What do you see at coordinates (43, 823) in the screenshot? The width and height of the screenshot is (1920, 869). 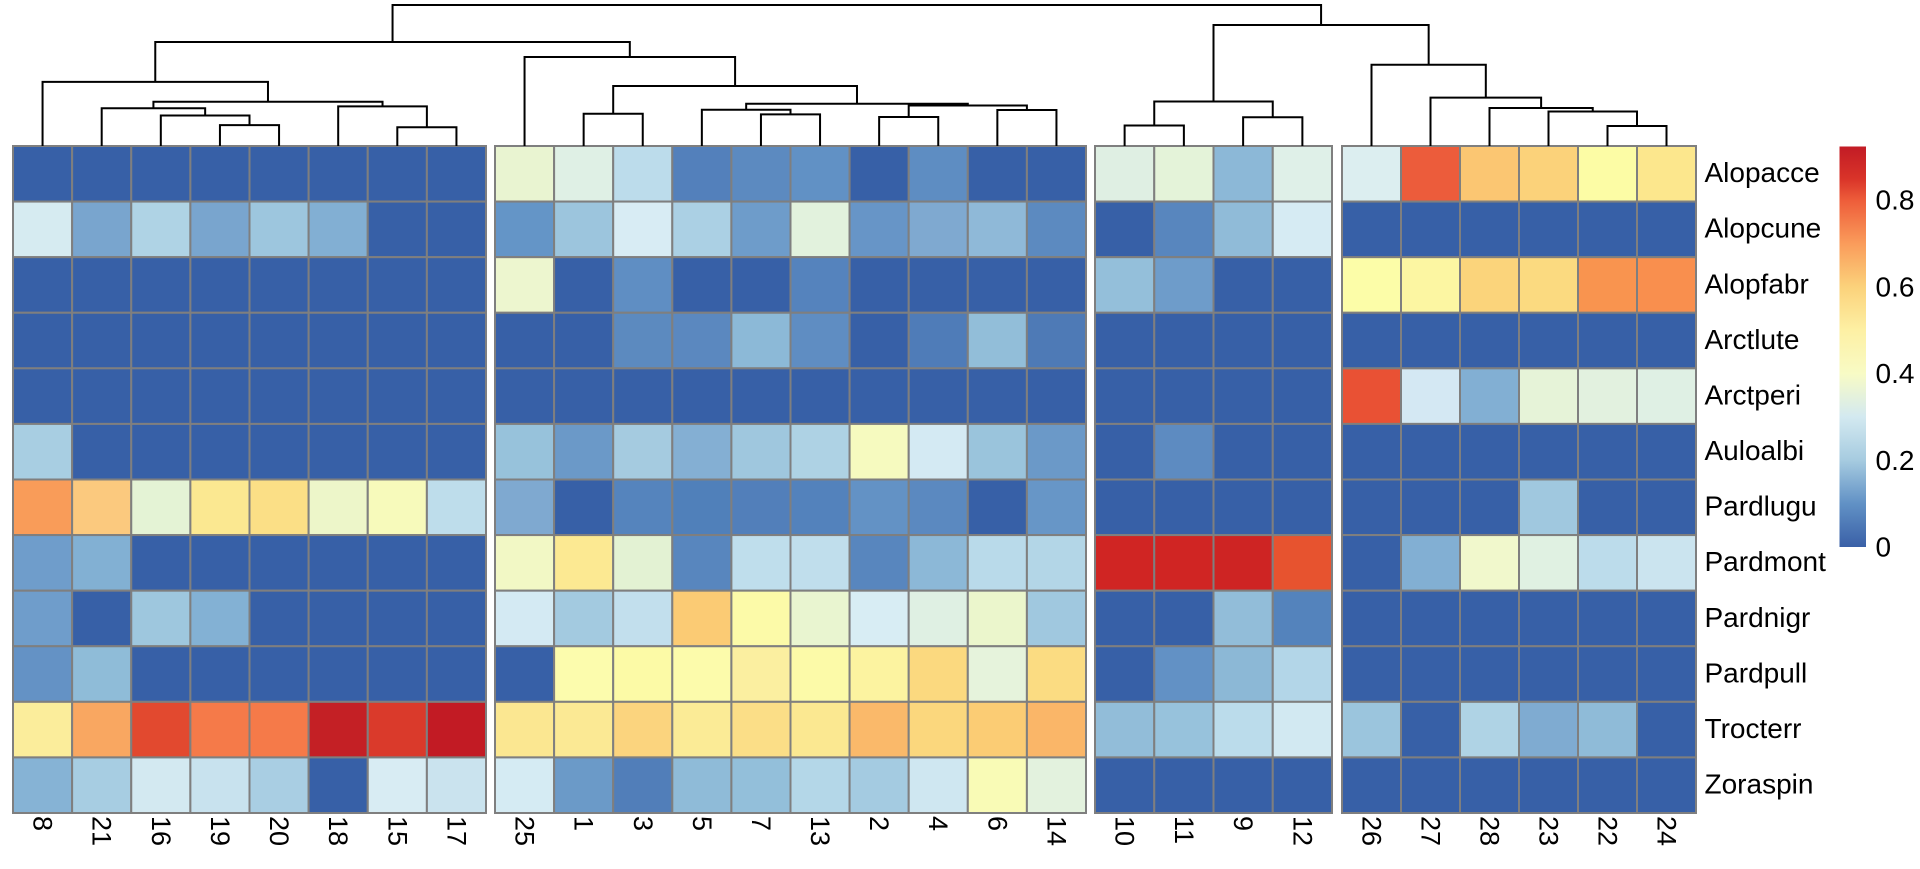 I see `svg-text: 8` at bounding box center [43, 823].